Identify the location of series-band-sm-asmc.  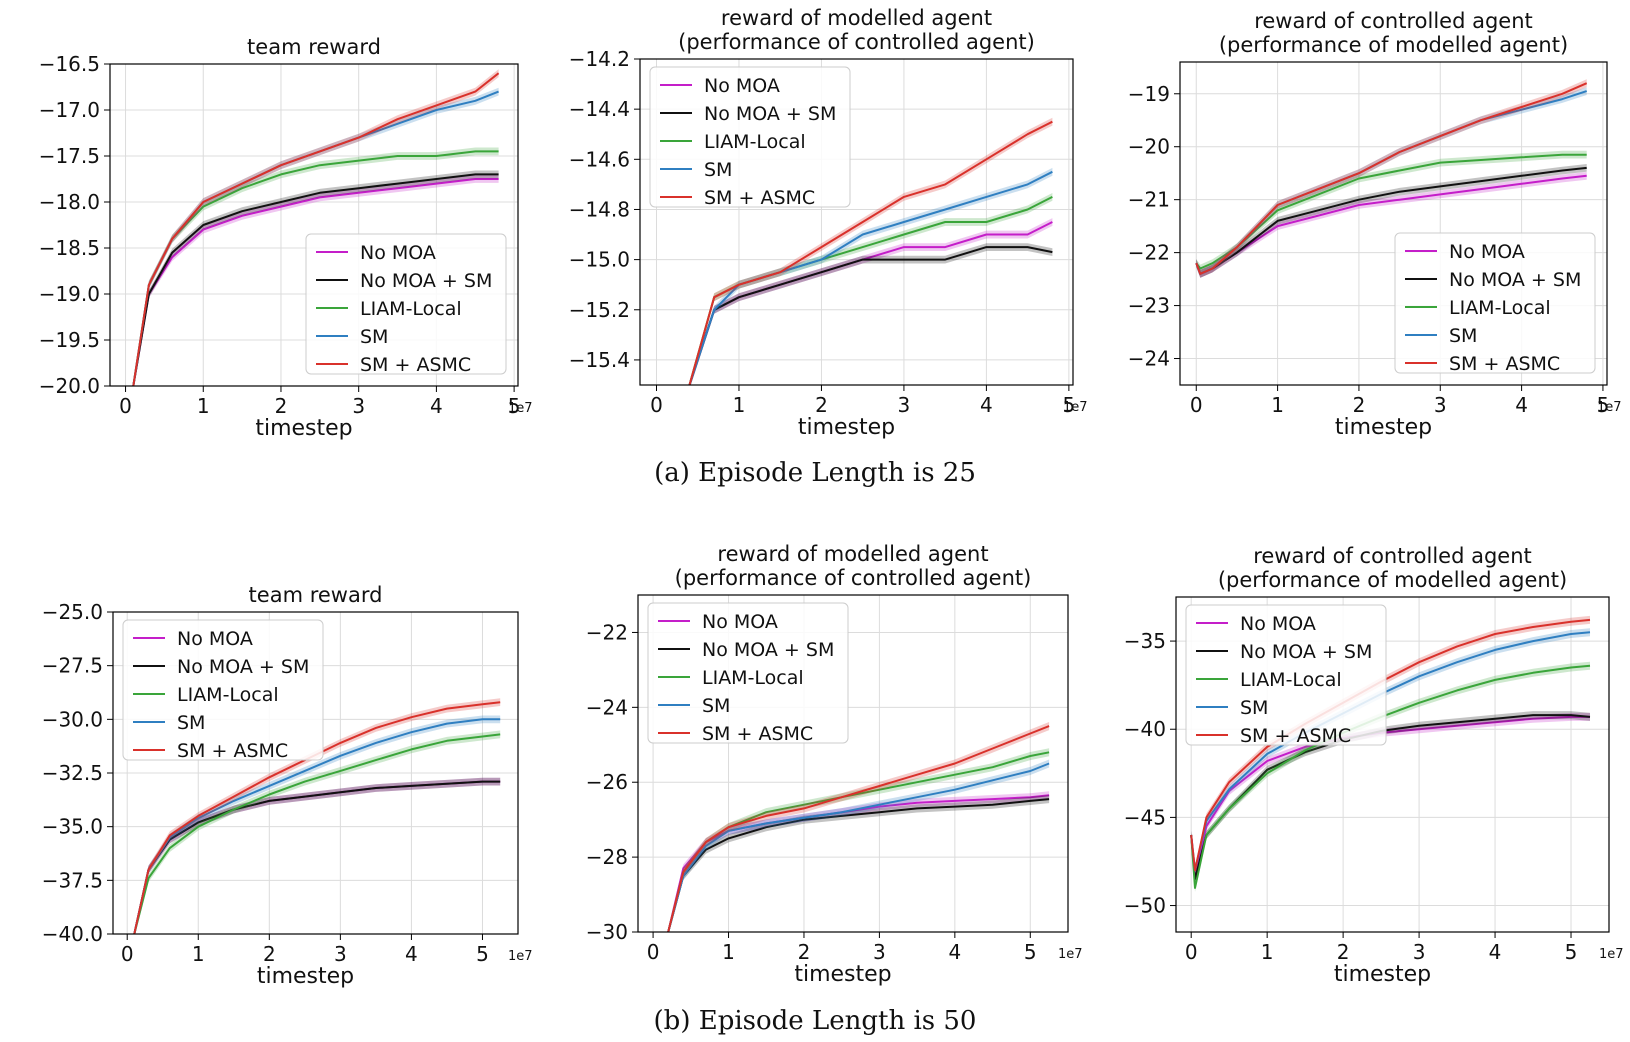
(859, 827).